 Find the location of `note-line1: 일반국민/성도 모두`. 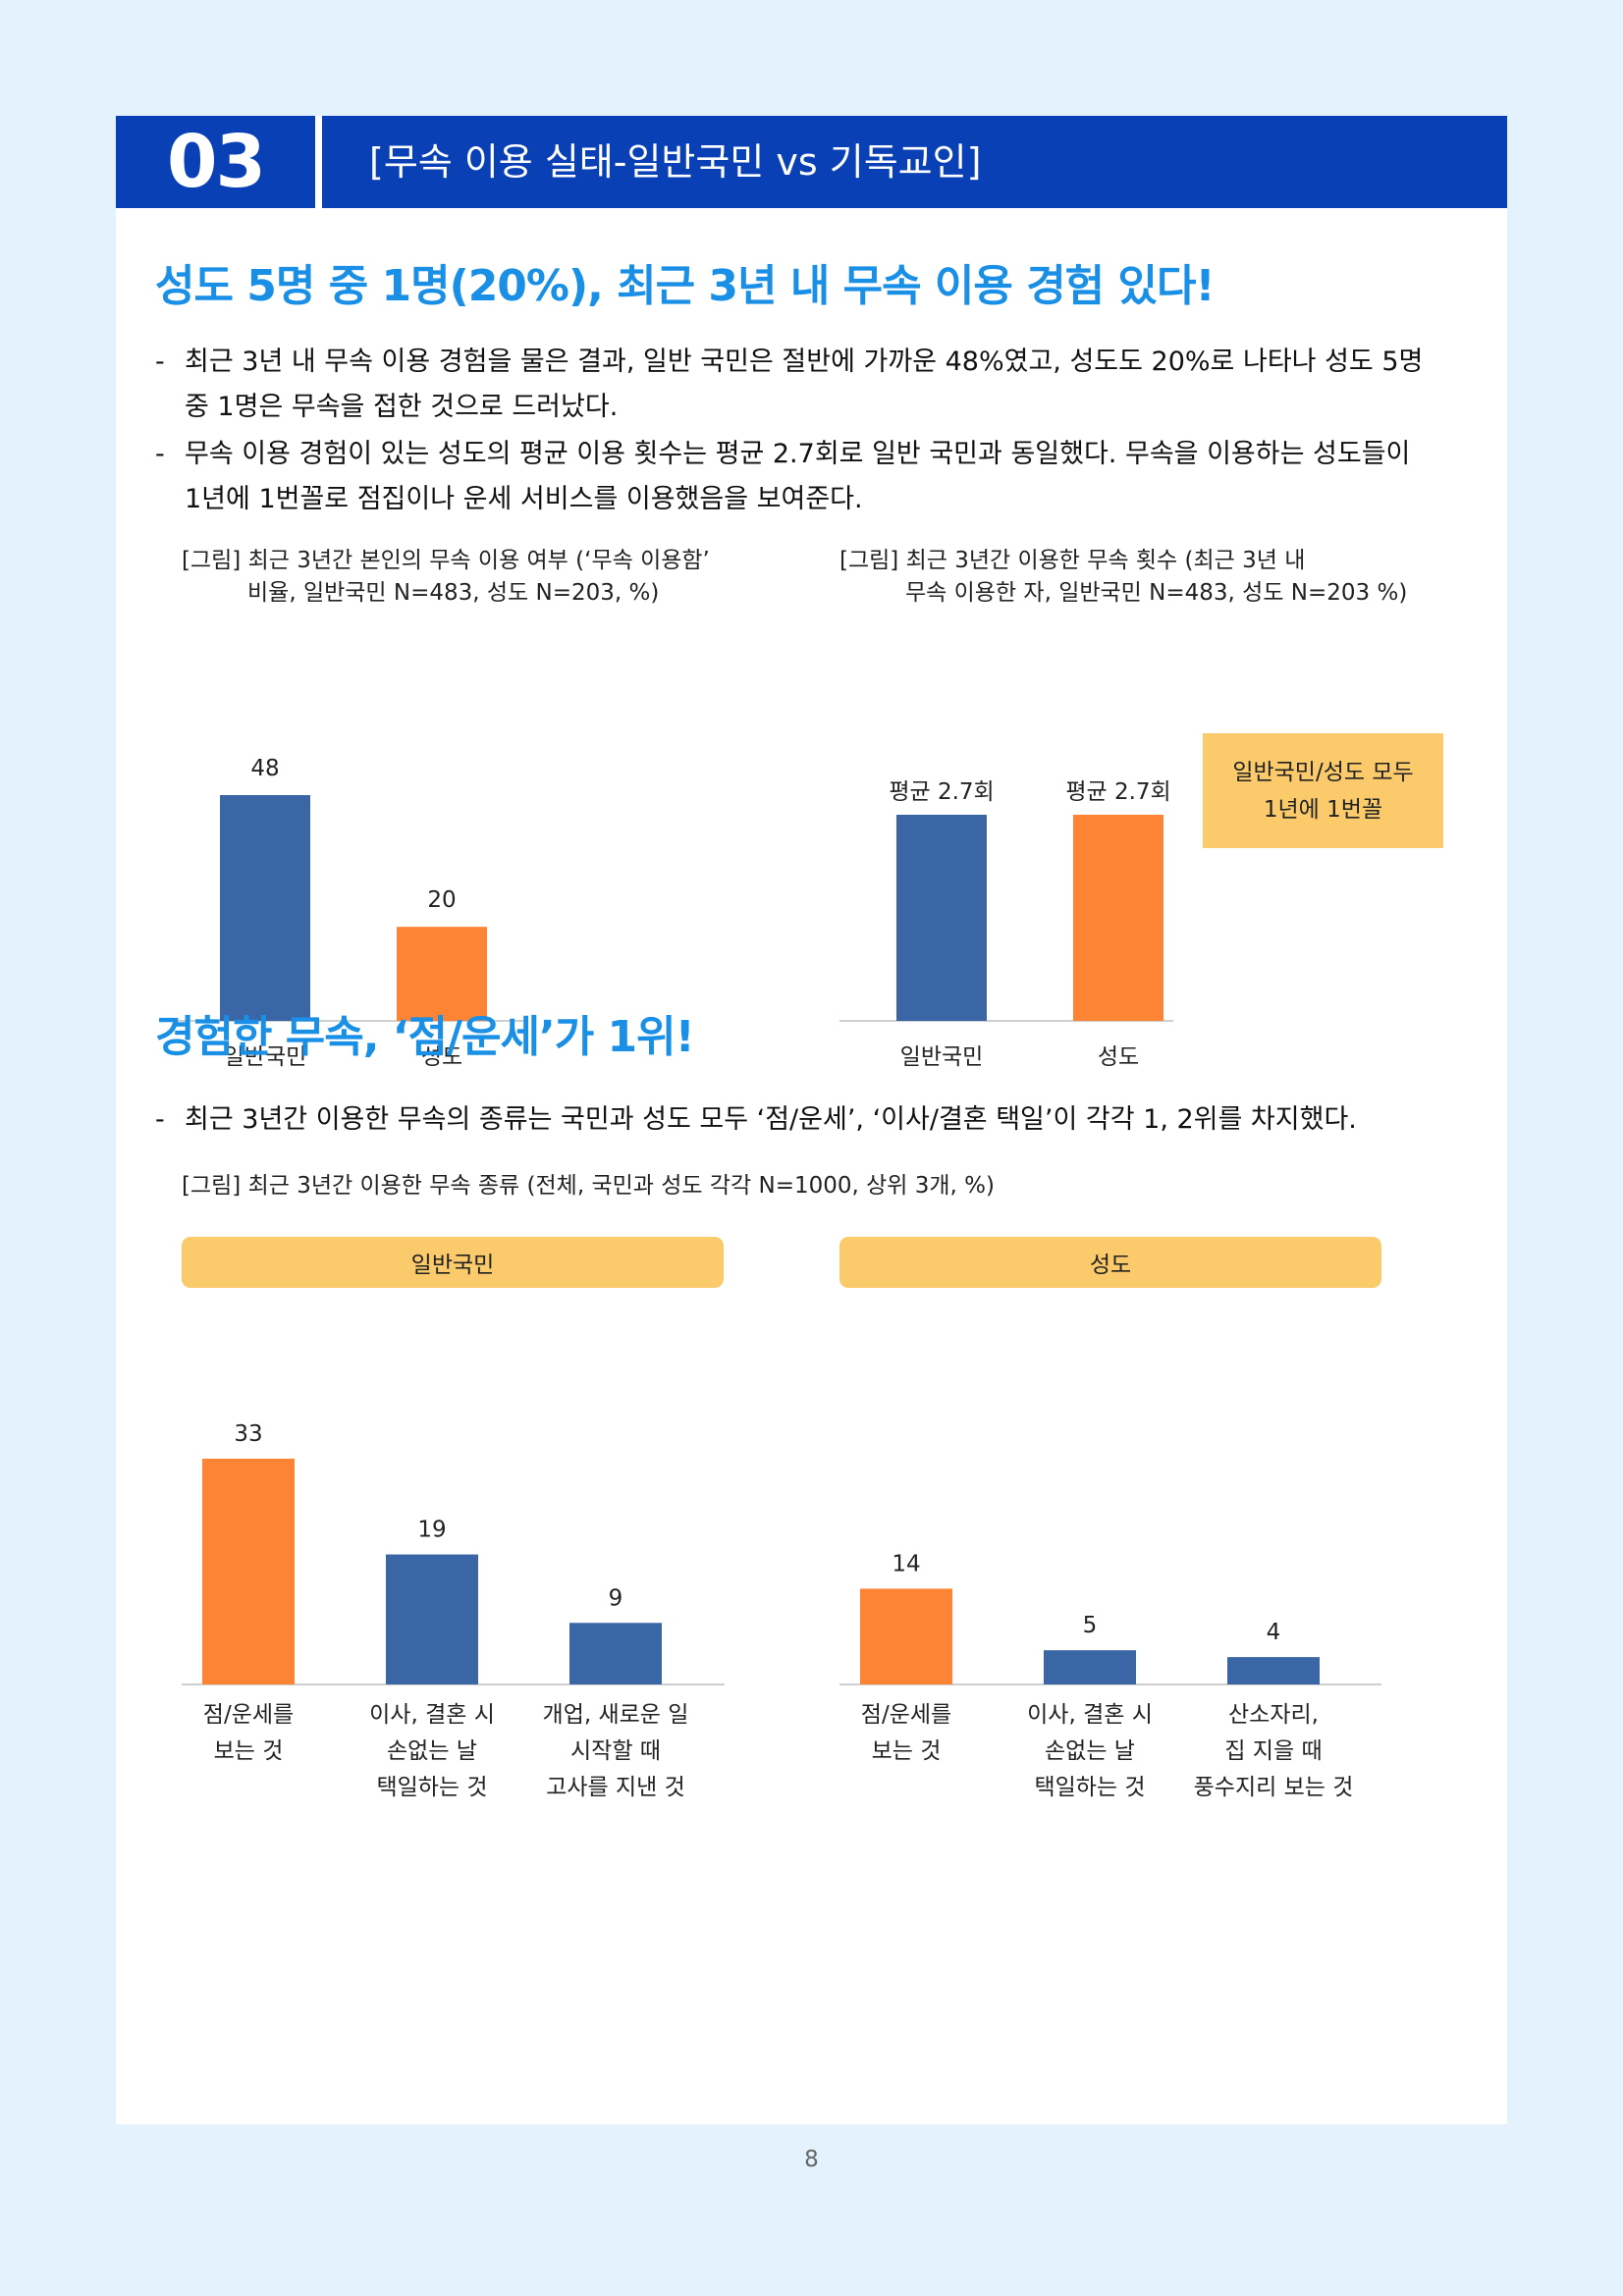

note-line1: 일반국민/성도 모두 is located at coordinates (1323, 772).